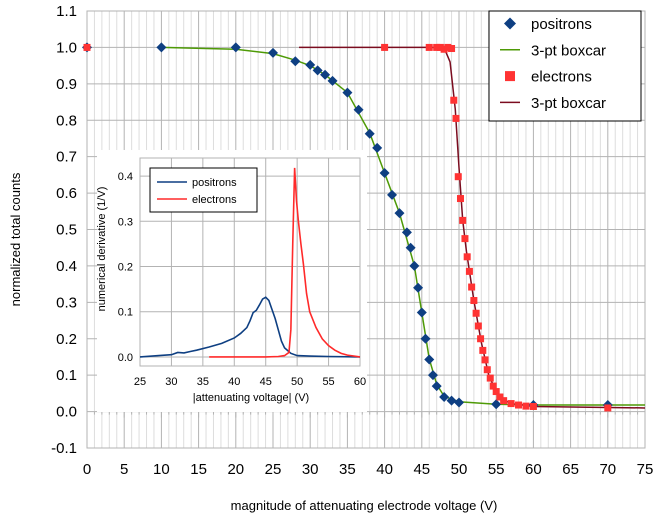  What do you see at coordinates (297, 382) in the screenshot?
I see `inset-x-tick-label: 50` at bounding box center [297, 382].